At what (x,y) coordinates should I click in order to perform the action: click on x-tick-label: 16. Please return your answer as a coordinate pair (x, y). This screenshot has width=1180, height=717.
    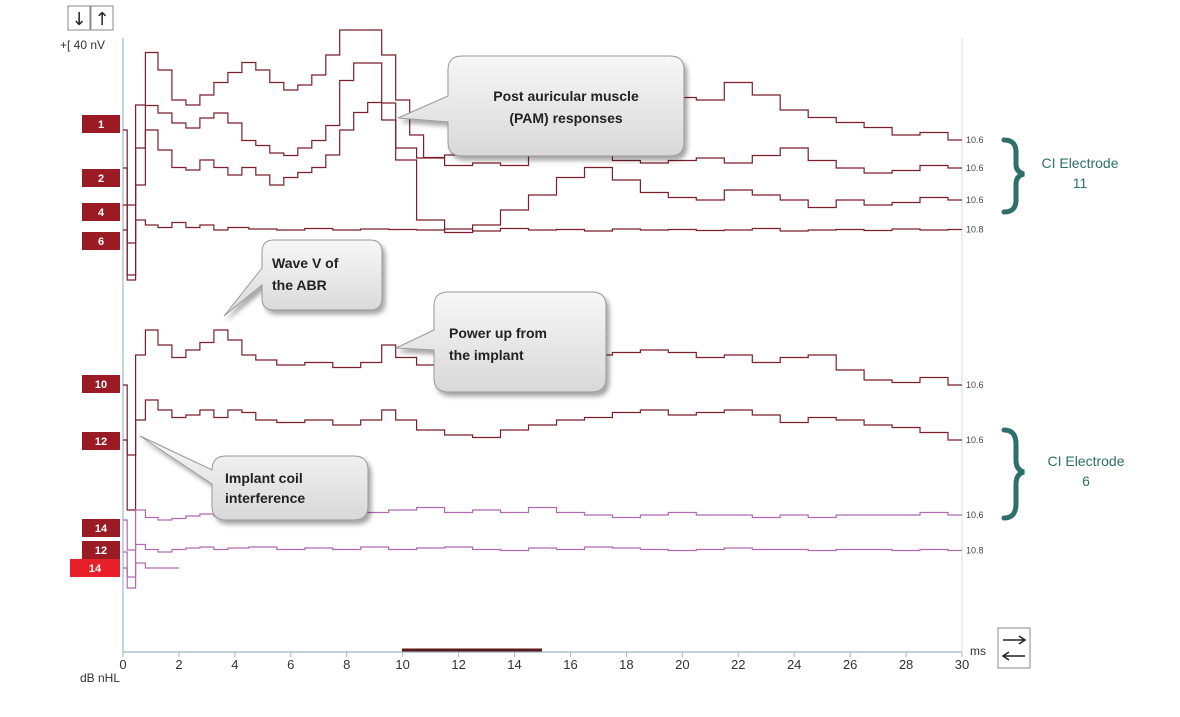
    Looking at the image, I should click on (570, 664).